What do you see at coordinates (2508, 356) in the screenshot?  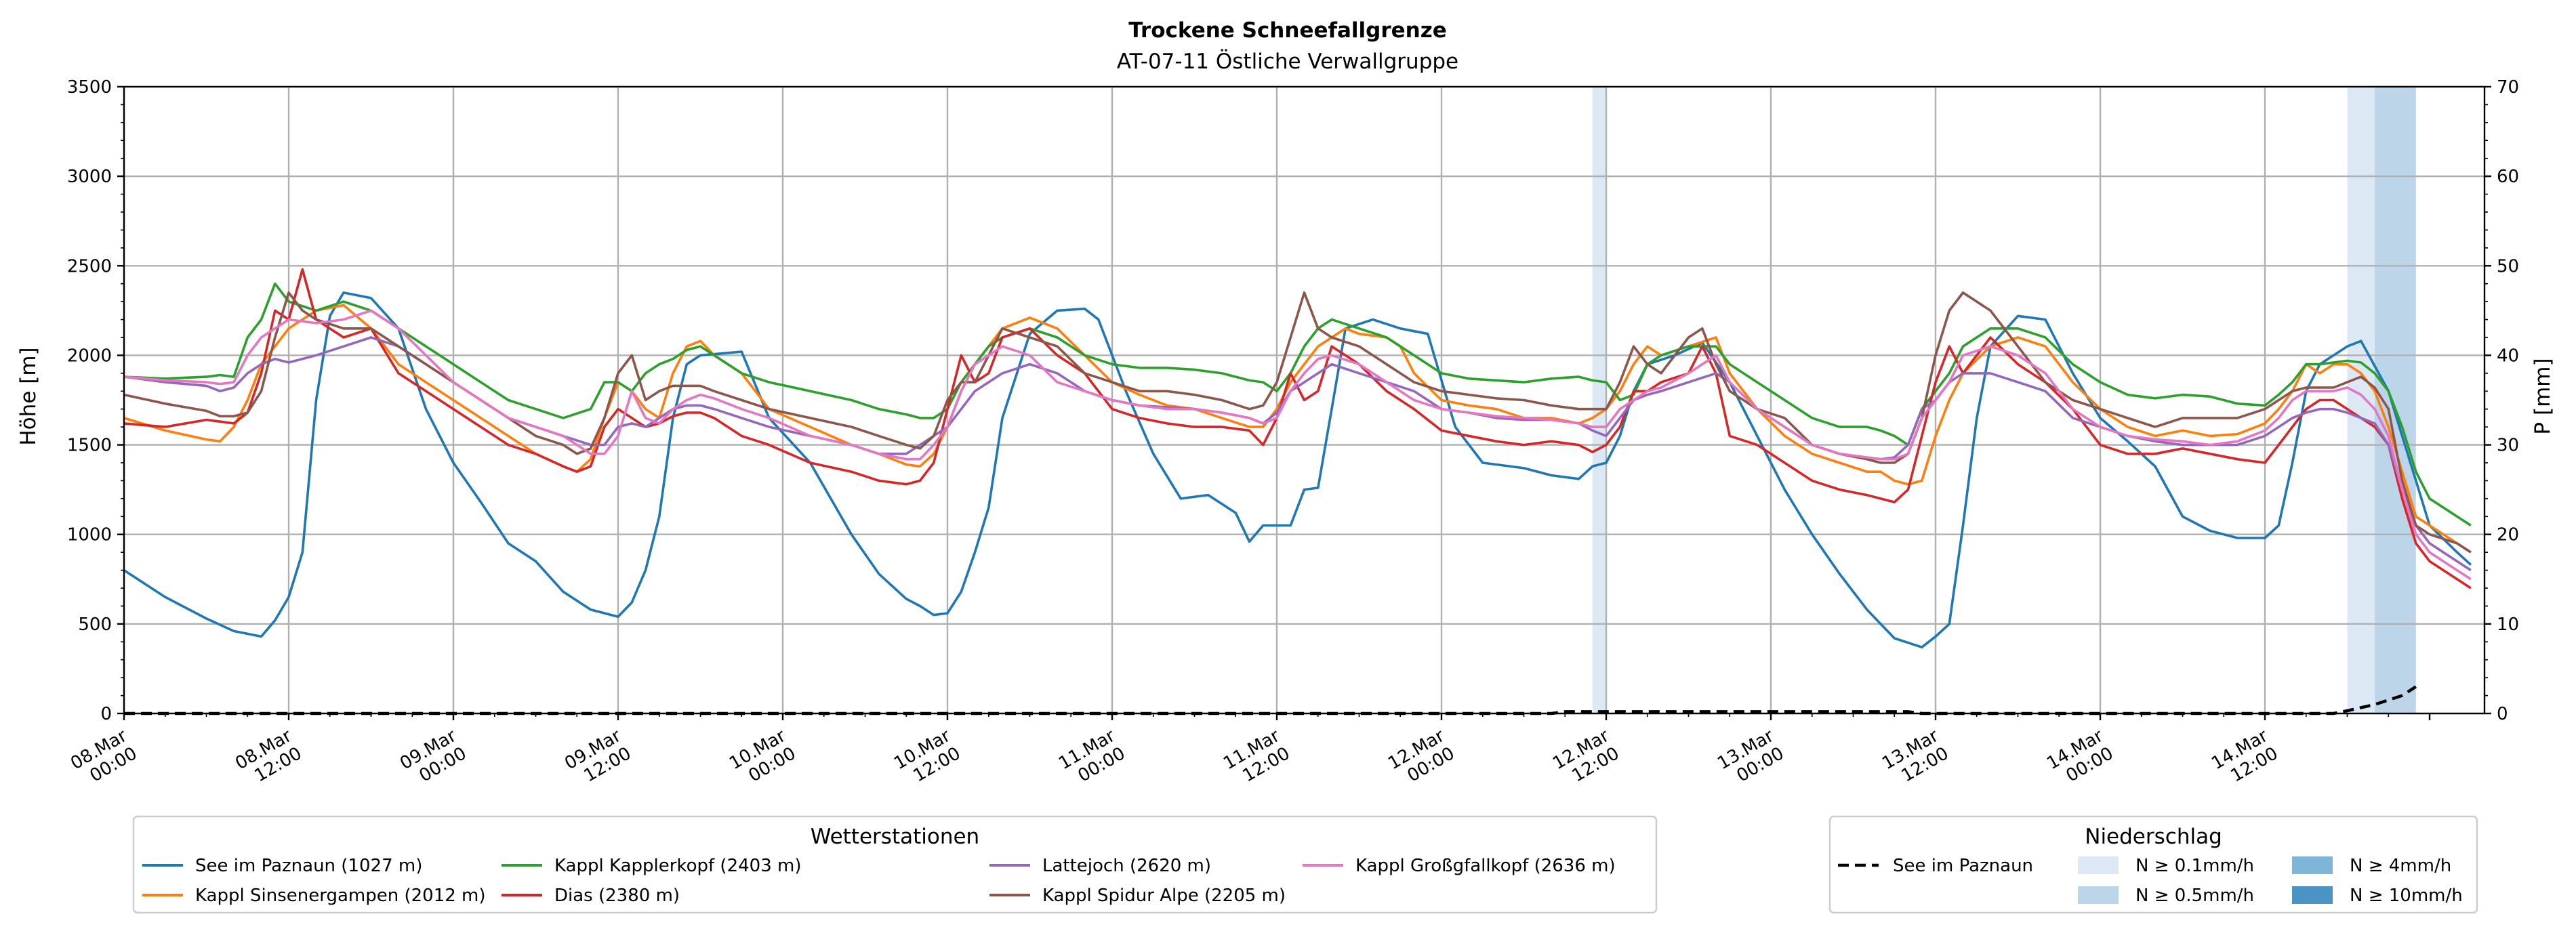 I see `y2-tick-label: 40` at bounding box center [2508, 356].